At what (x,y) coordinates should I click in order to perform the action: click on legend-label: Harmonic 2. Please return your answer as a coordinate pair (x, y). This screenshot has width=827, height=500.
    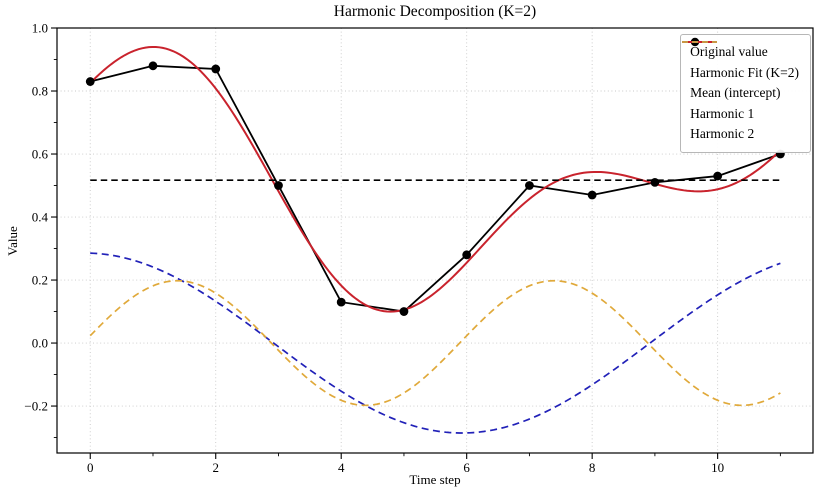
    Looking at the image, I should click on (722, 134).